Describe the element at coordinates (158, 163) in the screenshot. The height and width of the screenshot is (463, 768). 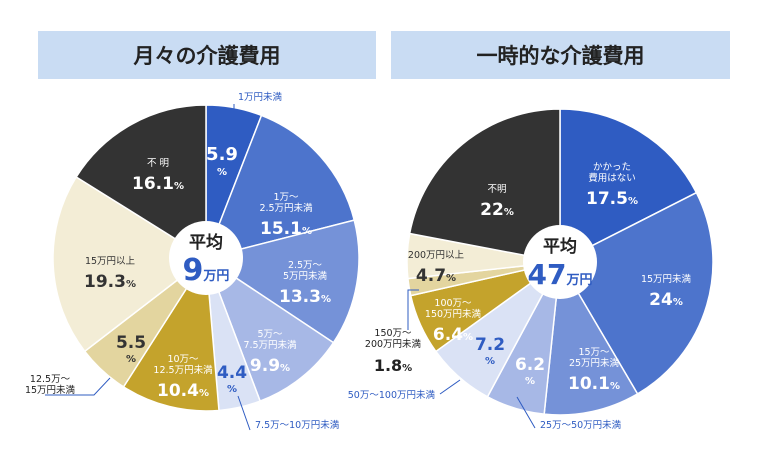
I see `slice-label: 不 明` at that location.